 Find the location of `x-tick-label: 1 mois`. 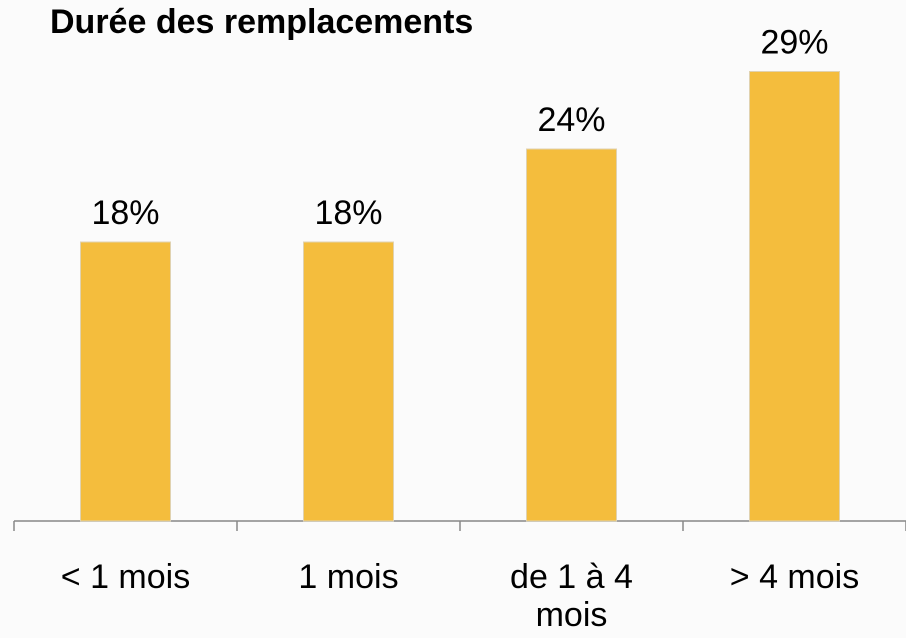

x-tick-label: 1 mois is located at coordinates (348, 577).